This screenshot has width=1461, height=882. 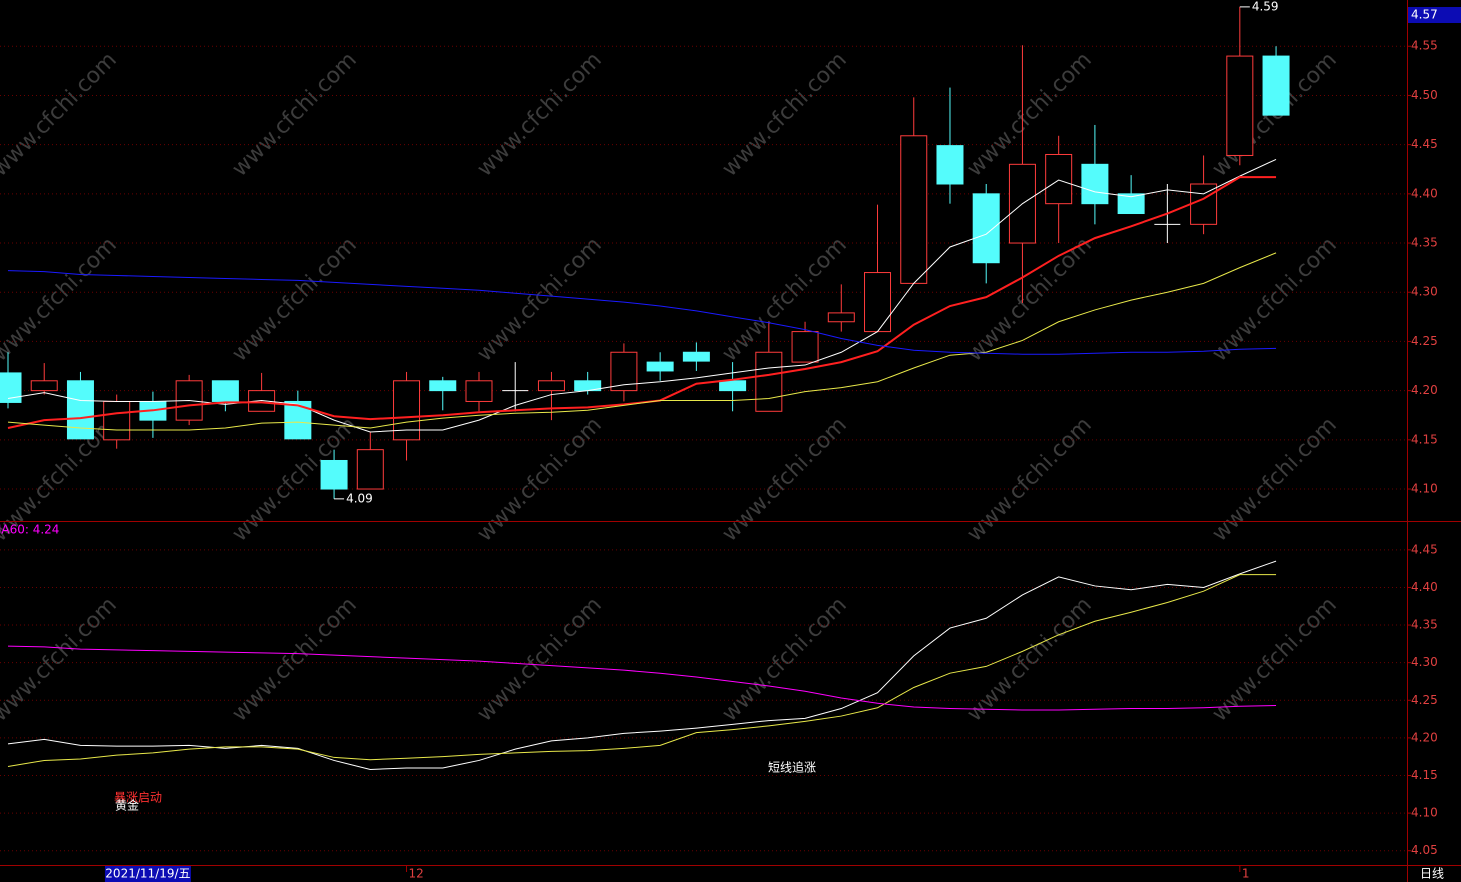 What do you see at coordinates (127, 805) in the screenshot?
I see `signal-label: 黄金` at bounding box center [127, 805].